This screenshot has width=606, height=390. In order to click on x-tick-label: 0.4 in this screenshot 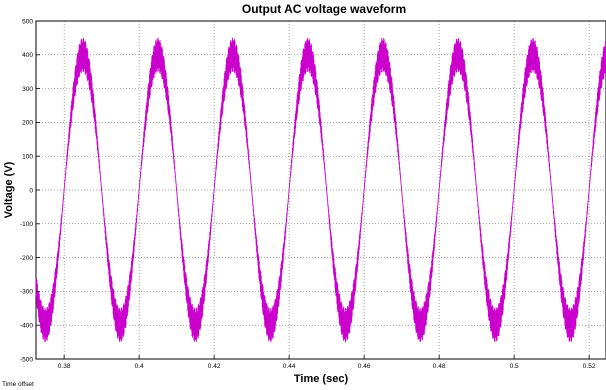, I will do `click(139, 366)`.